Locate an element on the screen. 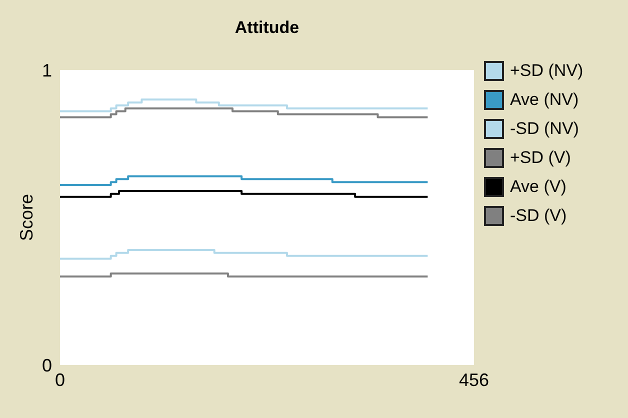  chart-title: Attitude is located at coordinates (267, 28).